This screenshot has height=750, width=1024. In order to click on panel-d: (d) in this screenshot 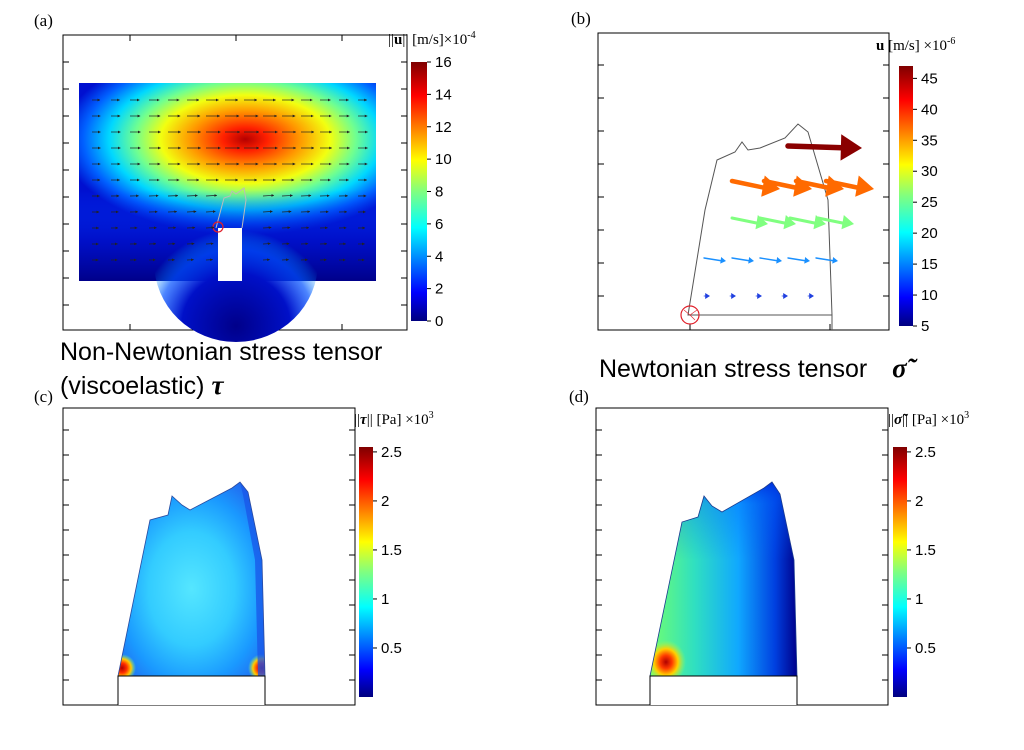, I will do `click(729, 546)`.